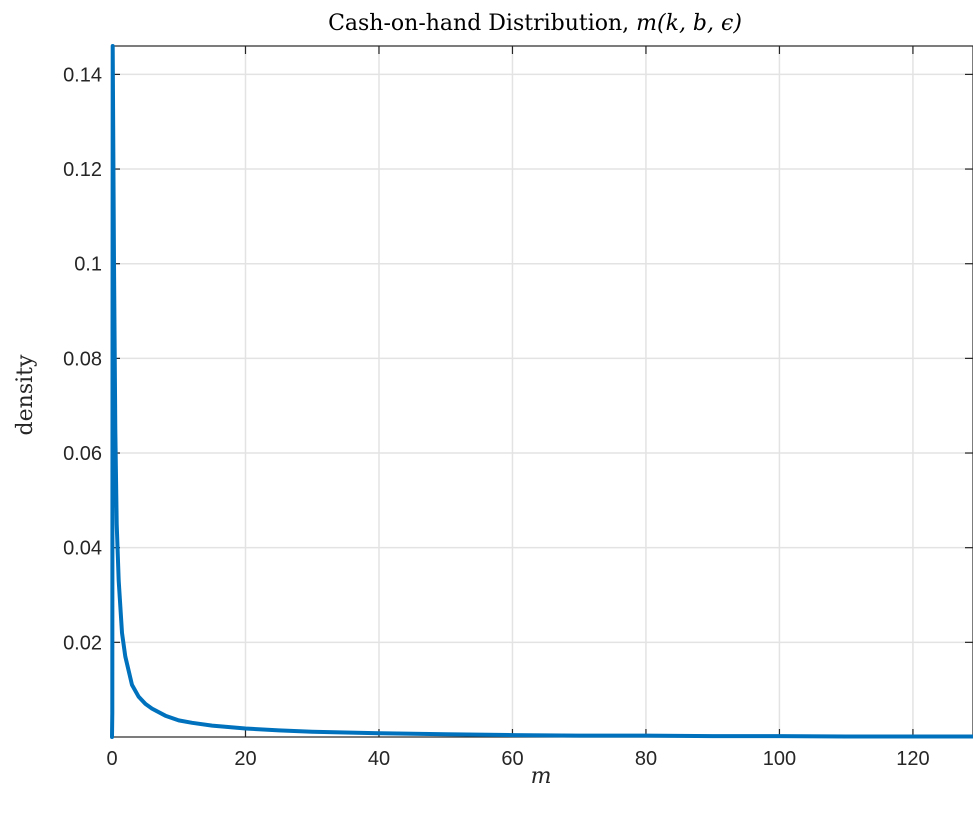  Describe the element at coordinates (779, 759) in the screenshot. I see `x-tick-label: 100` at that location.